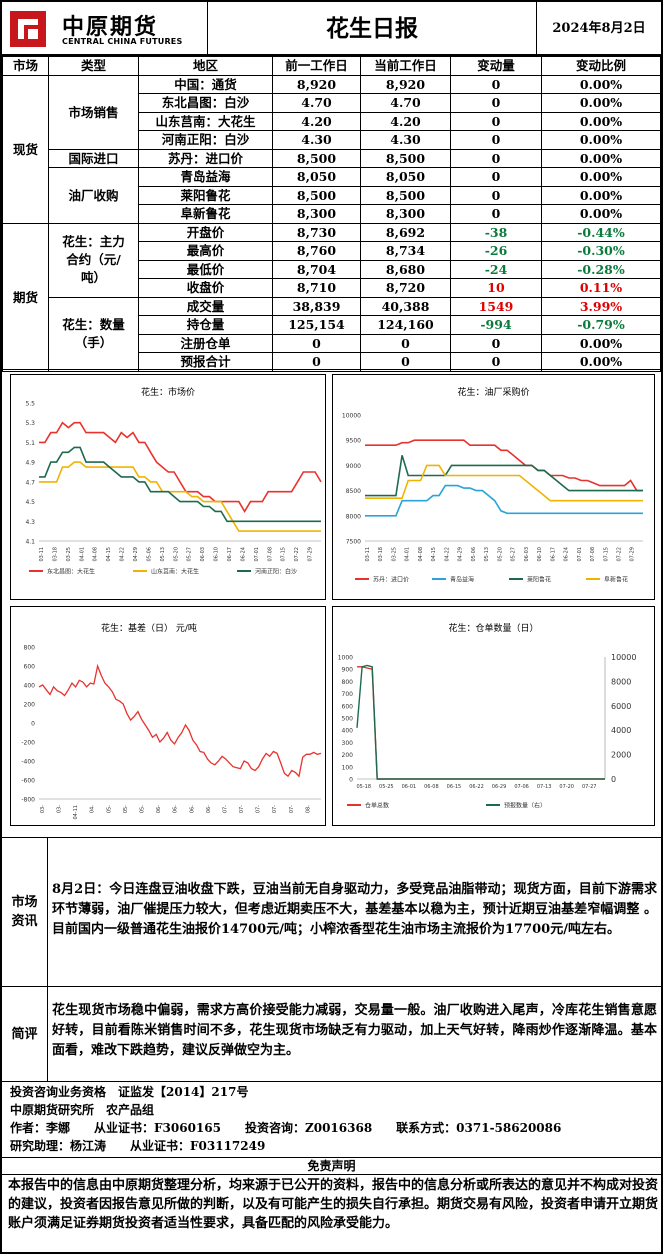  Describe the element at coordinates (257, 554) in the screenshot. I see `x-tick-label: 07-01` at that location.